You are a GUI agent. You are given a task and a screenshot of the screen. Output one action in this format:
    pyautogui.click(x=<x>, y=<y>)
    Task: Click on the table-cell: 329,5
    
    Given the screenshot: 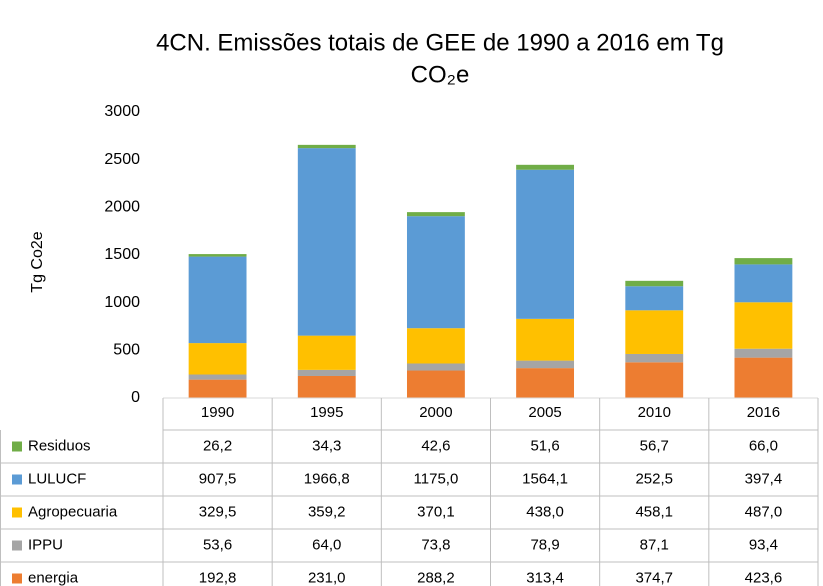 What is the action you would take?
    pyautogui.click(x=218, y=511)
    